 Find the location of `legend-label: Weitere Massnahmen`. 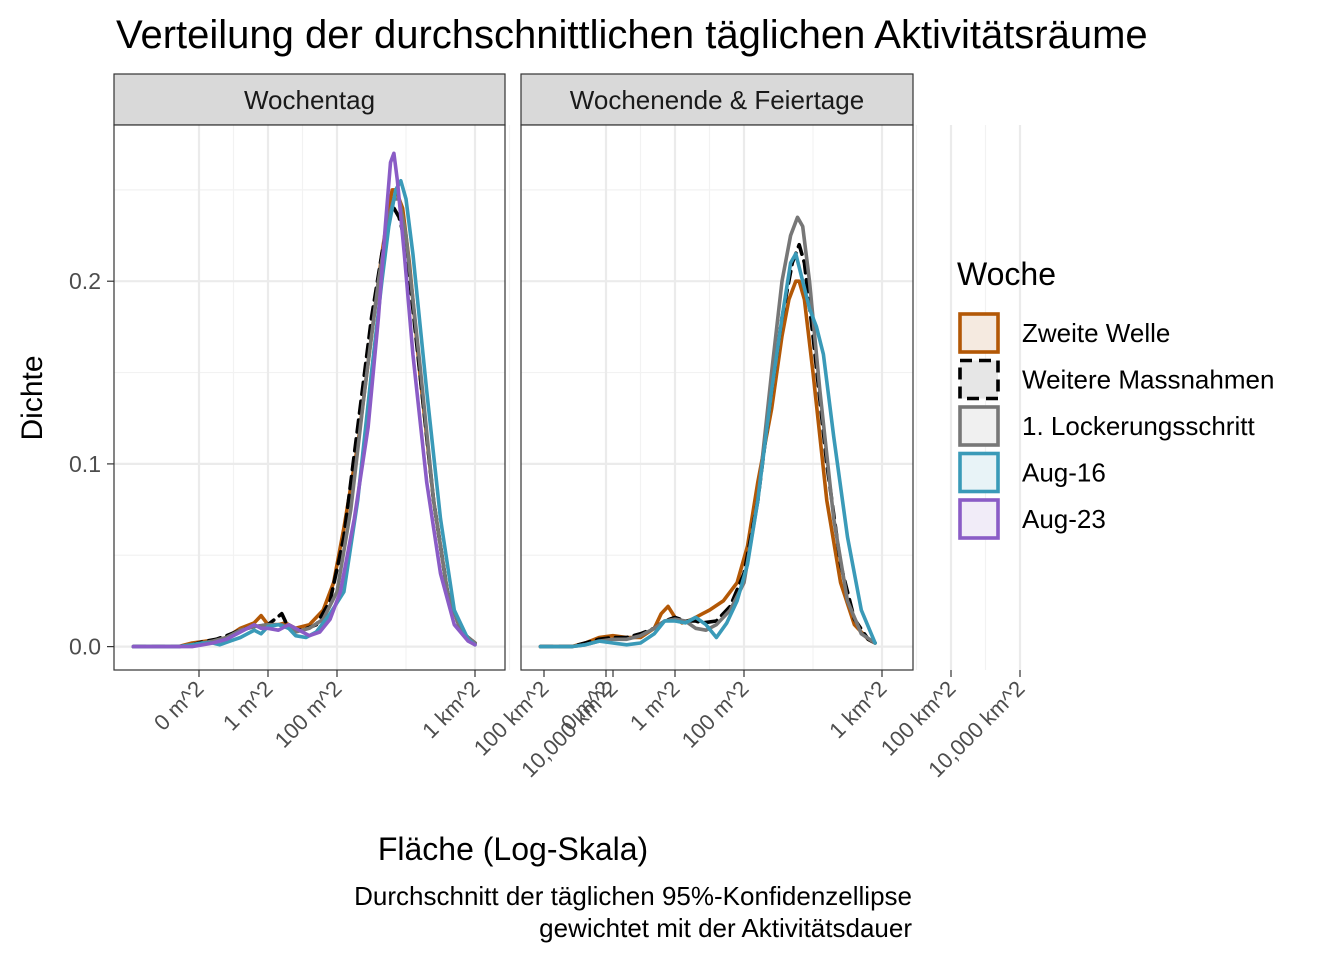

legend-label: Weitere Massnahmen is located at coordinates (1148, 380).